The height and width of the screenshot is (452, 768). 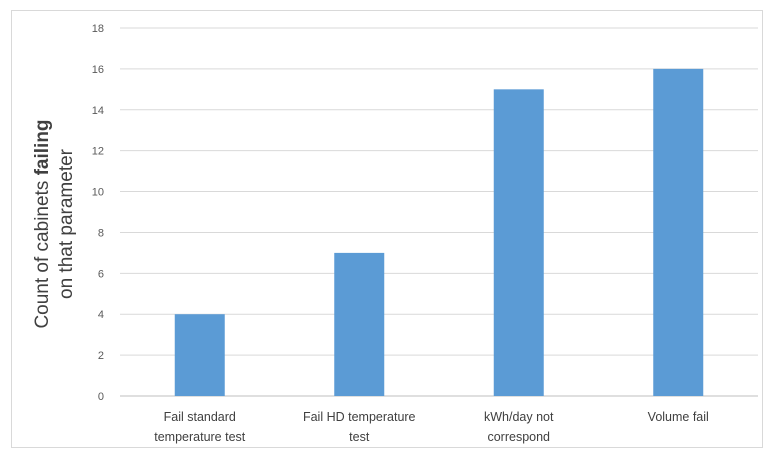 What do you see at coordinates (200, 427) in the screenshot?
I see `x-category-label: Fail standard temperature test` at bounding box center [200, 427].